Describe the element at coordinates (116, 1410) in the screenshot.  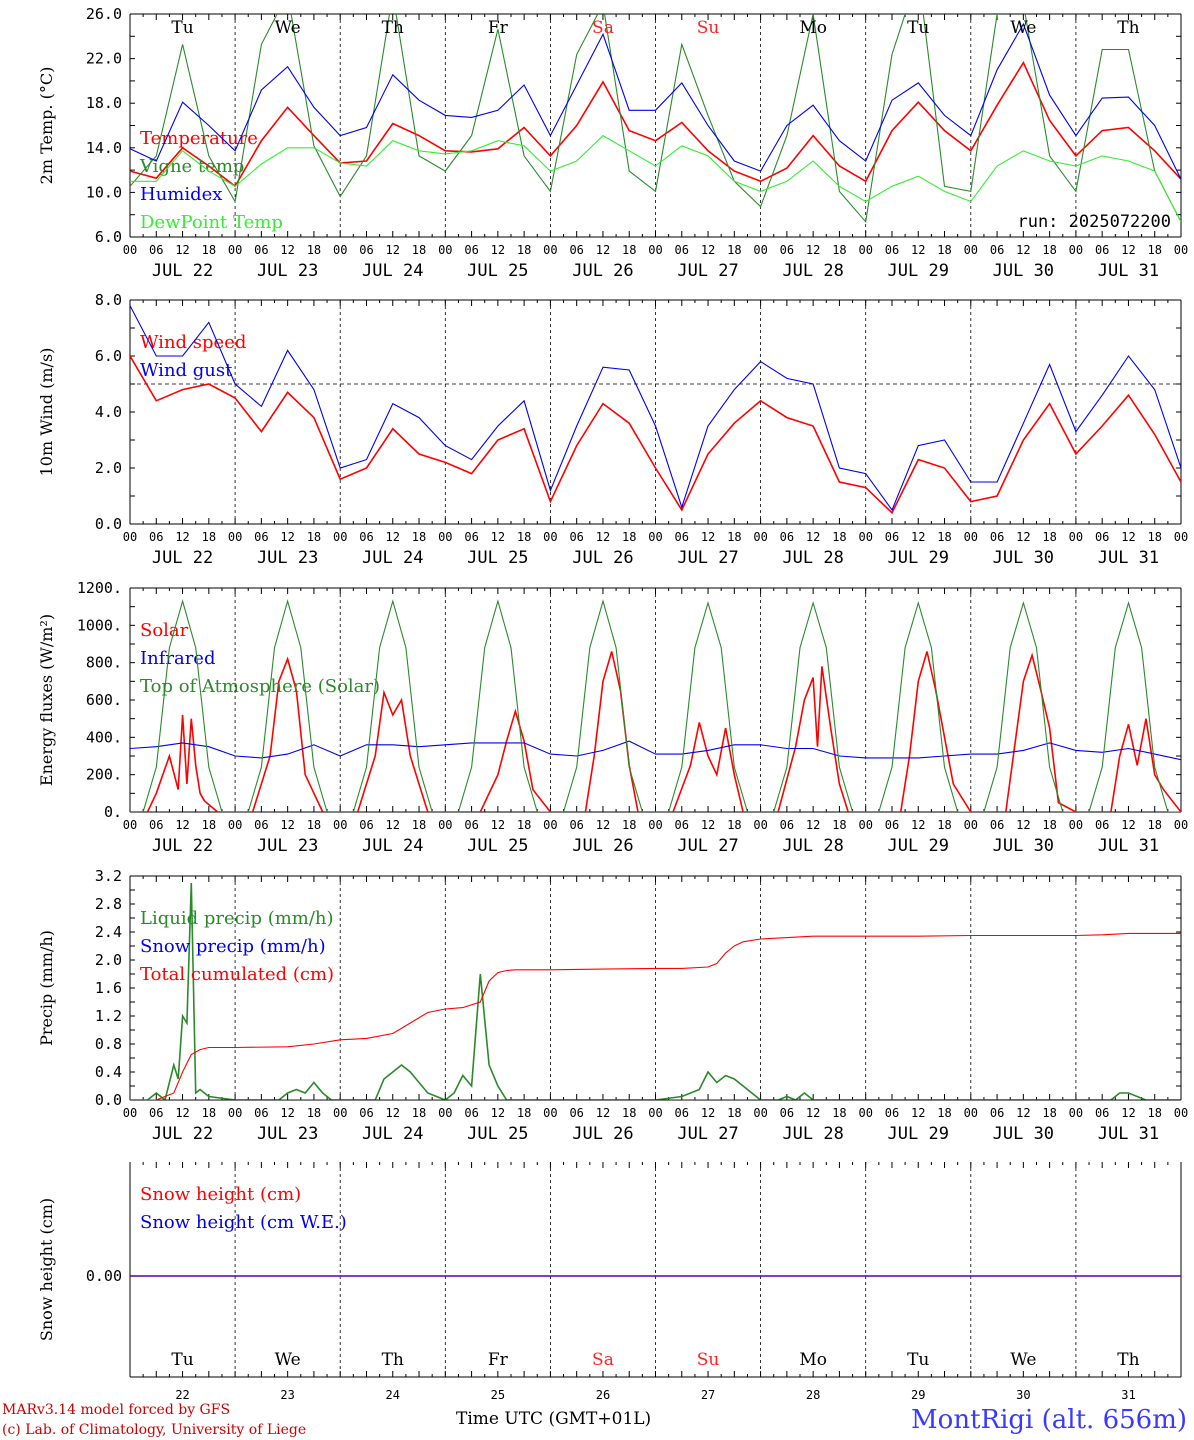
I see `model-credit: MARv3.14 model forced by GFS` at that location.